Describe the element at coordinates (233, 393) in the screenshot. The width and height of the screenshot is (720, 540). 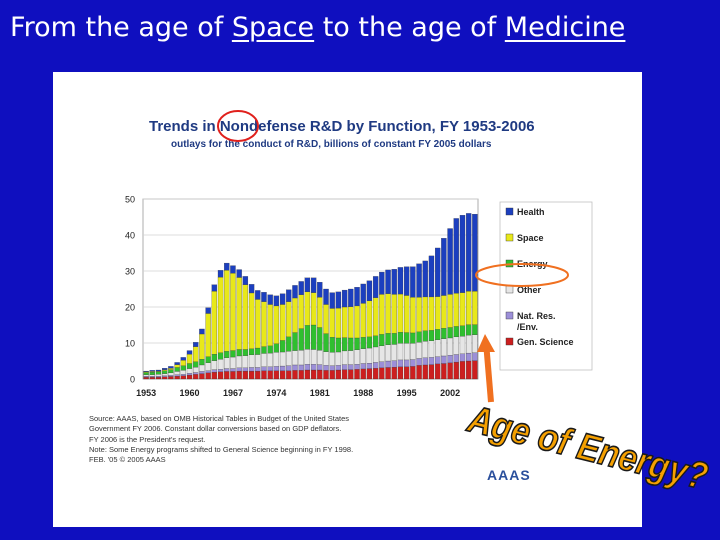
I see `x-tick-label: 1967` at that location.